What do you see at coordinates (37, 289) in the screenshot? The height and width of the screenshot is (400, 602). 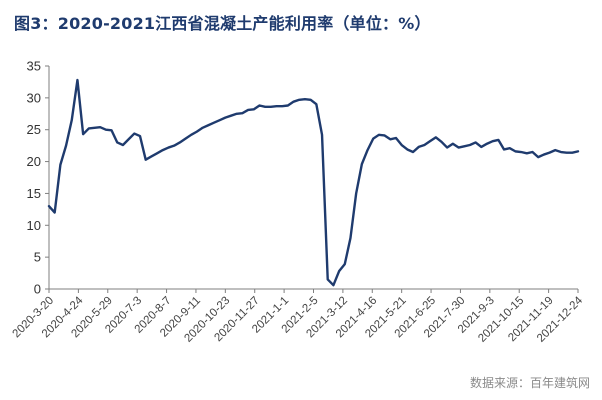 I see `y-tick-label: 0` at bounding box center [37, 289].